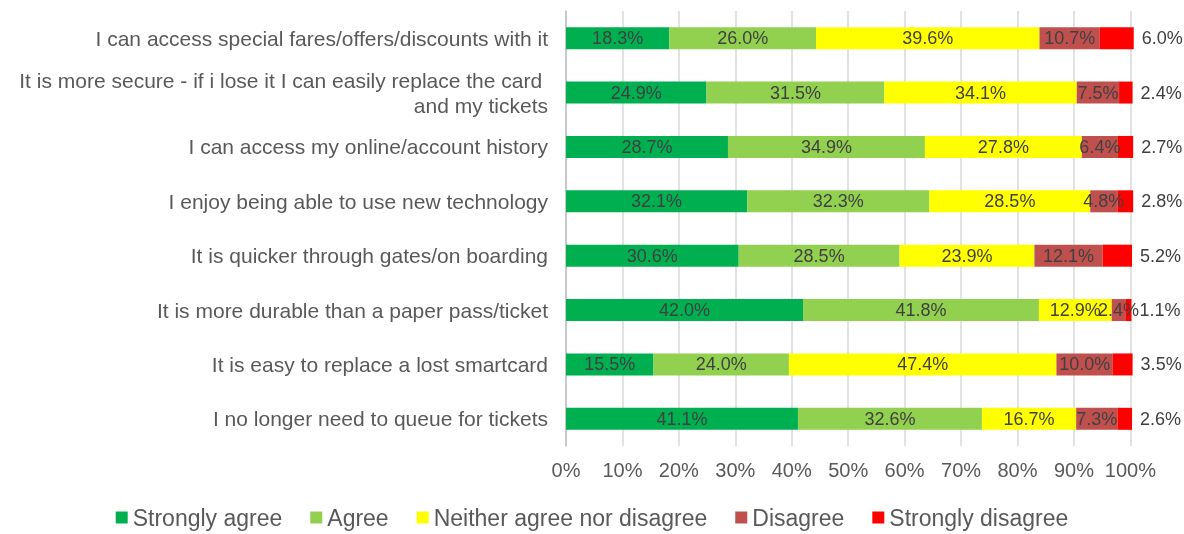  I want to click on data-label: 18.3%, so click(618, 38).